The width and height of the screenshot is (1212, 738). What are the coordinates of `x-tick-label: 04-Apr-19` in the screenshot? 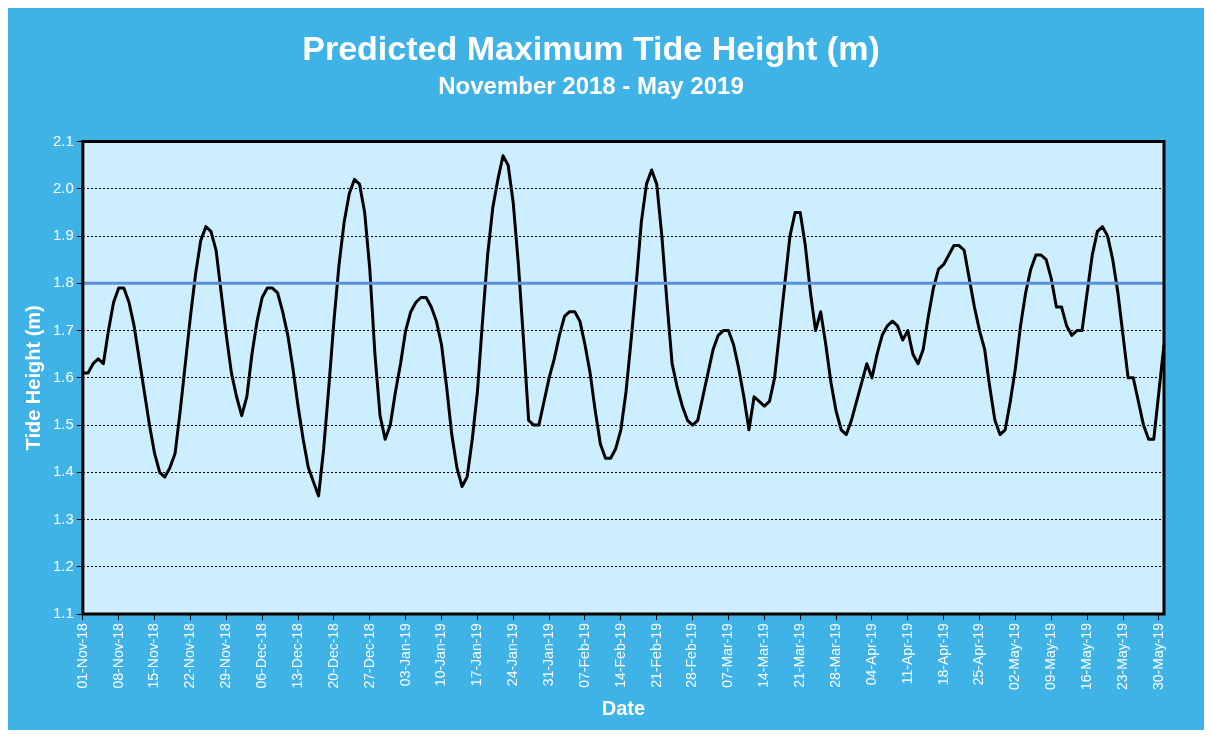 It's located at (870, 654).